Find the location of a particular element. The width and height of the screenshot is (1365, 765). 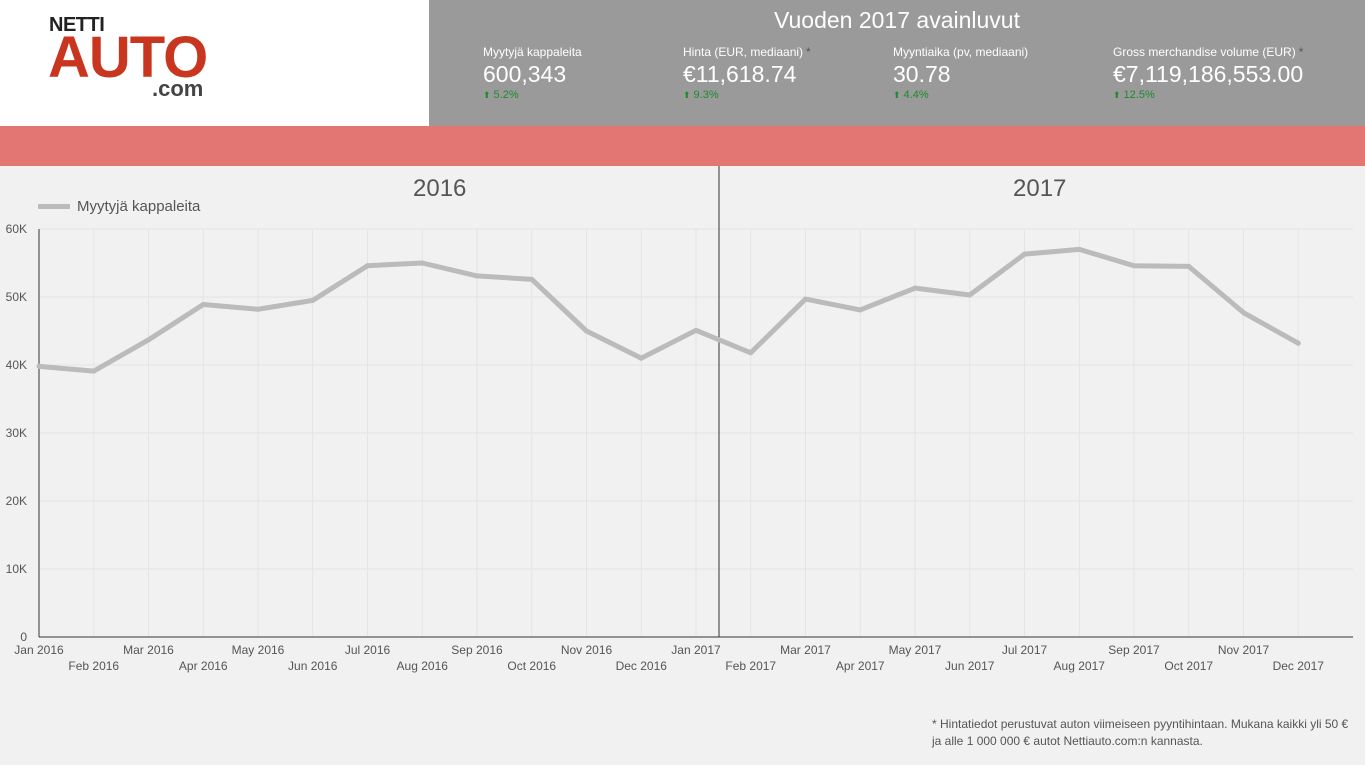

logo-netti-text: NETTI is located at coordinates (77, 25).